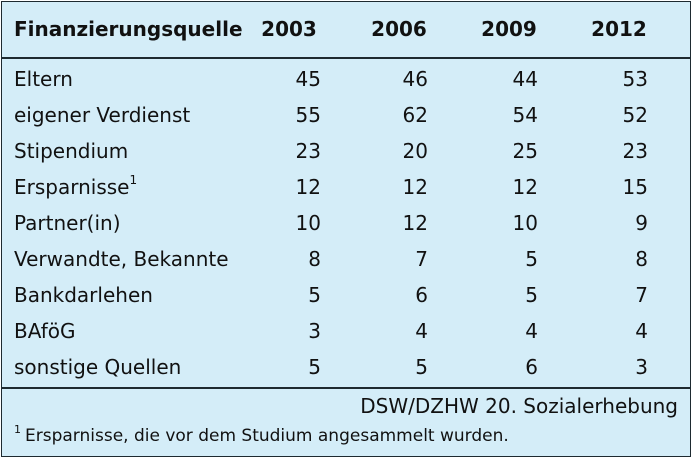  I want to click on header-year-2003: 2003, so click(289, 29).